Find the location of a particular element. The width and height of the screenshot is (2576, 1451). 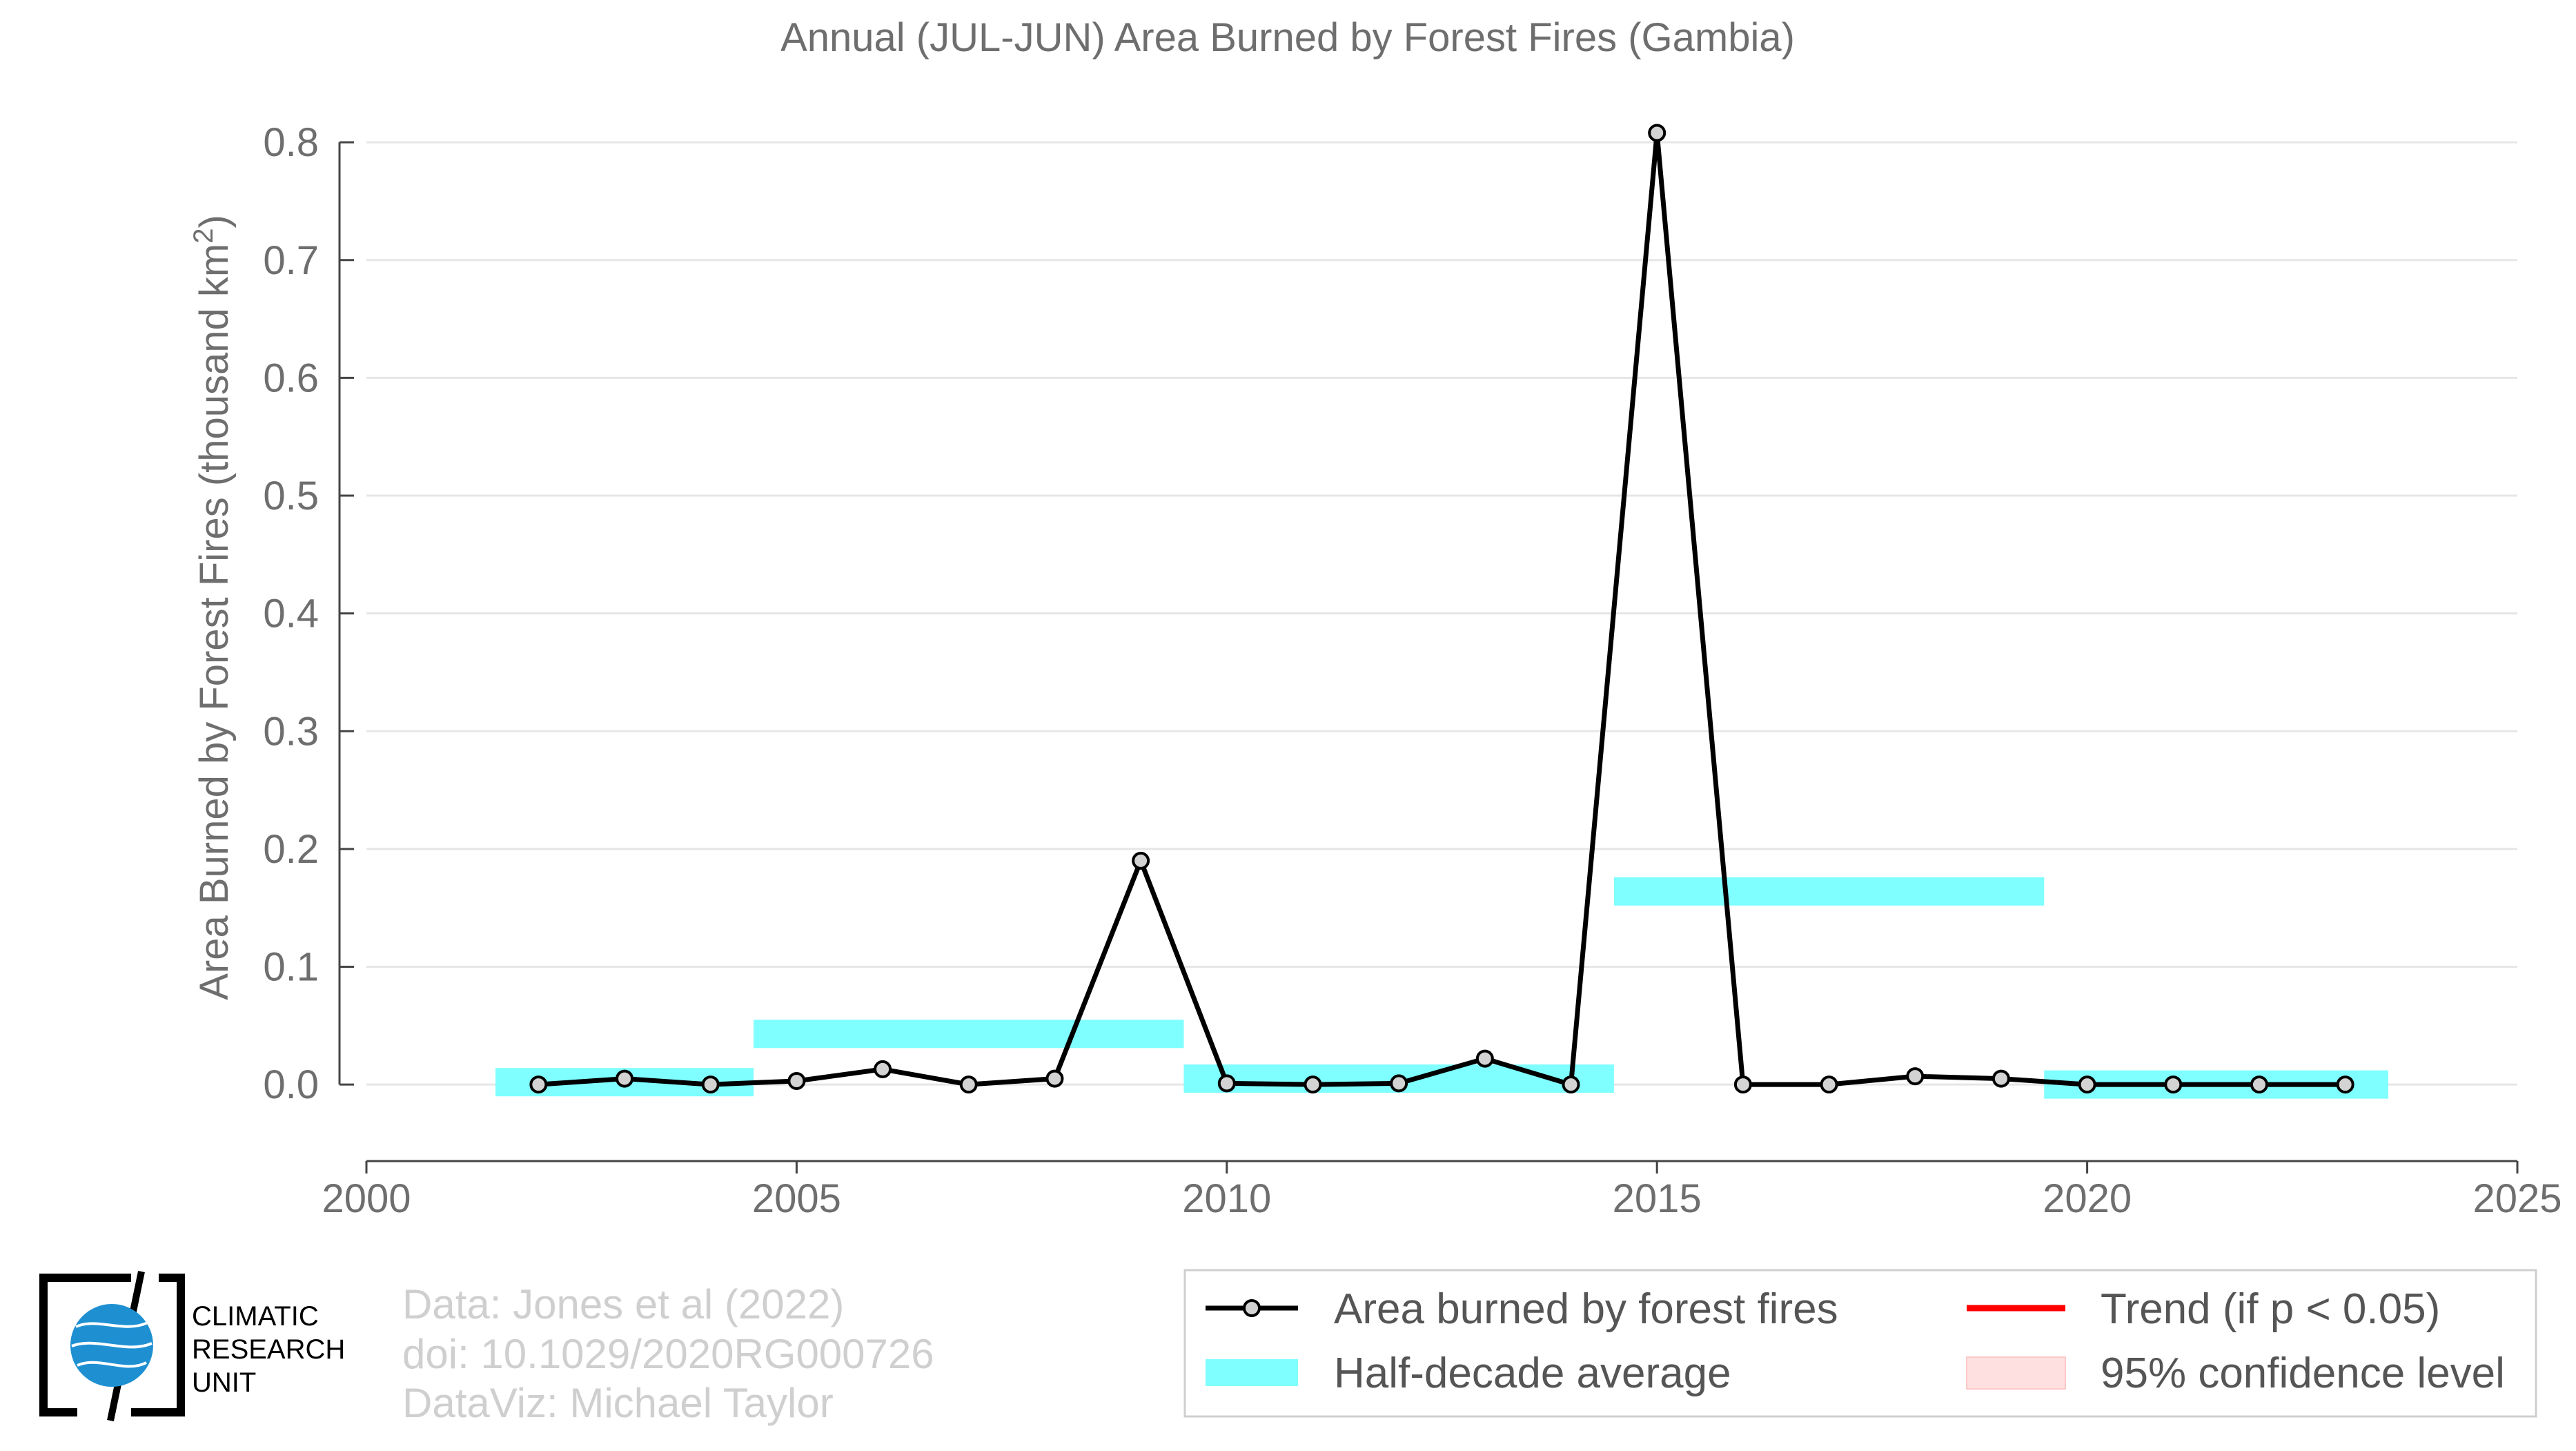

x-tick-label: 2000 is located at coordinates (366, 1198).